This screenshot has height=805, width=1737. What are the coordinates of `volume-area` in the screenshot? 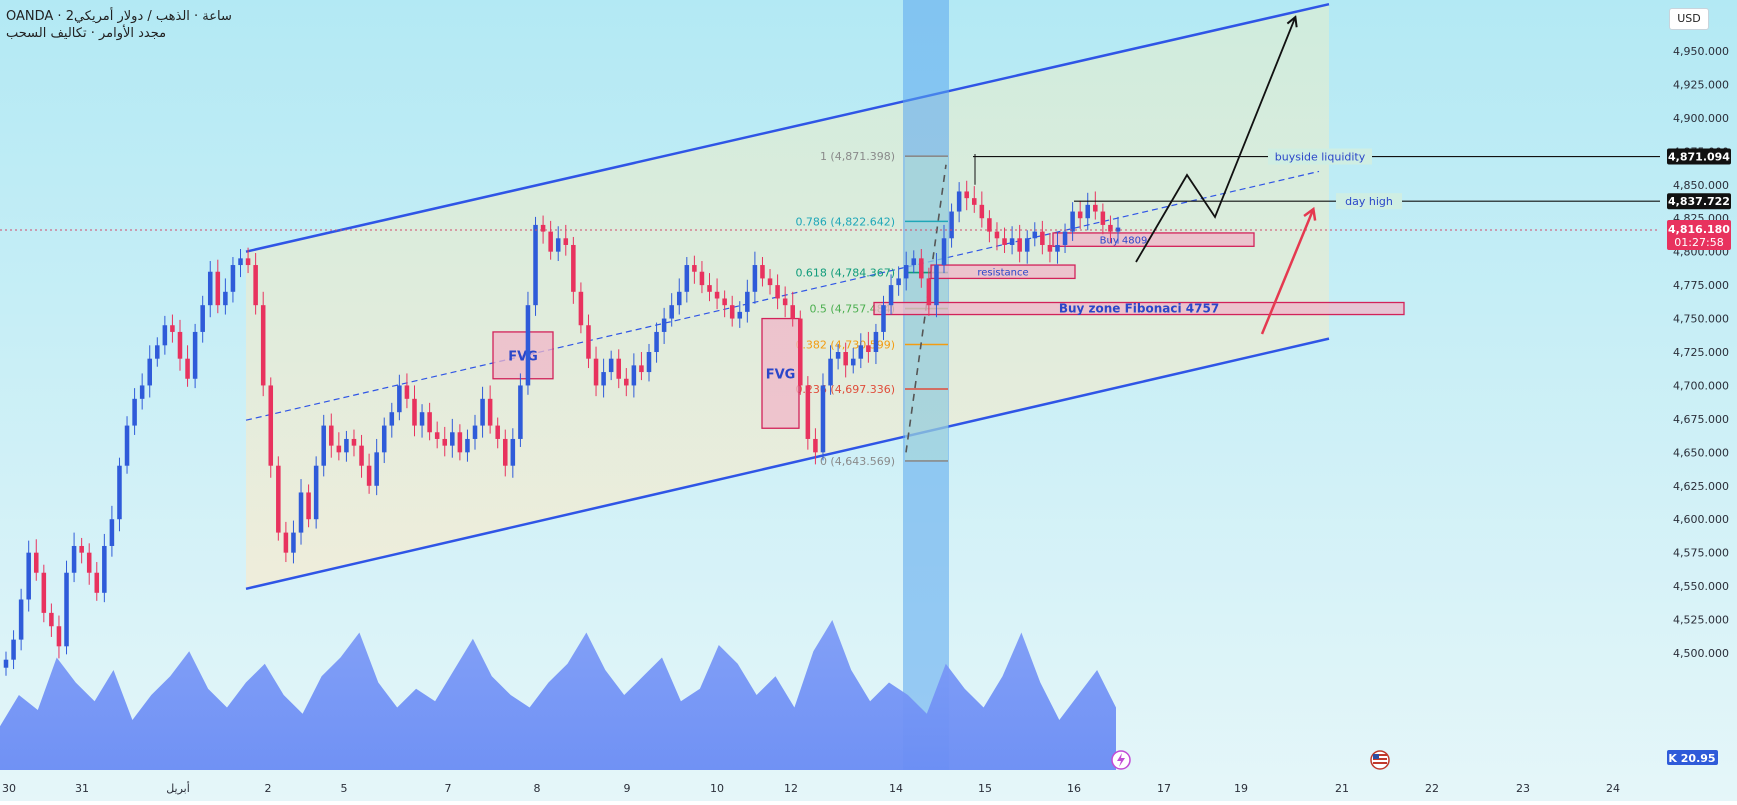 It's located at (558, 695).